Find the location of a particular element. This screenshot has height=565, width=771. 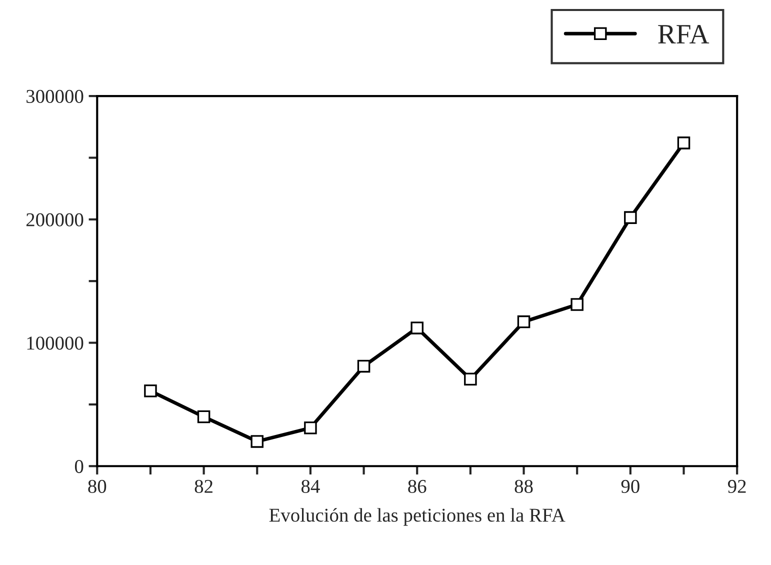

y-tick-label: 200000 is located at coordinates (55, 219).